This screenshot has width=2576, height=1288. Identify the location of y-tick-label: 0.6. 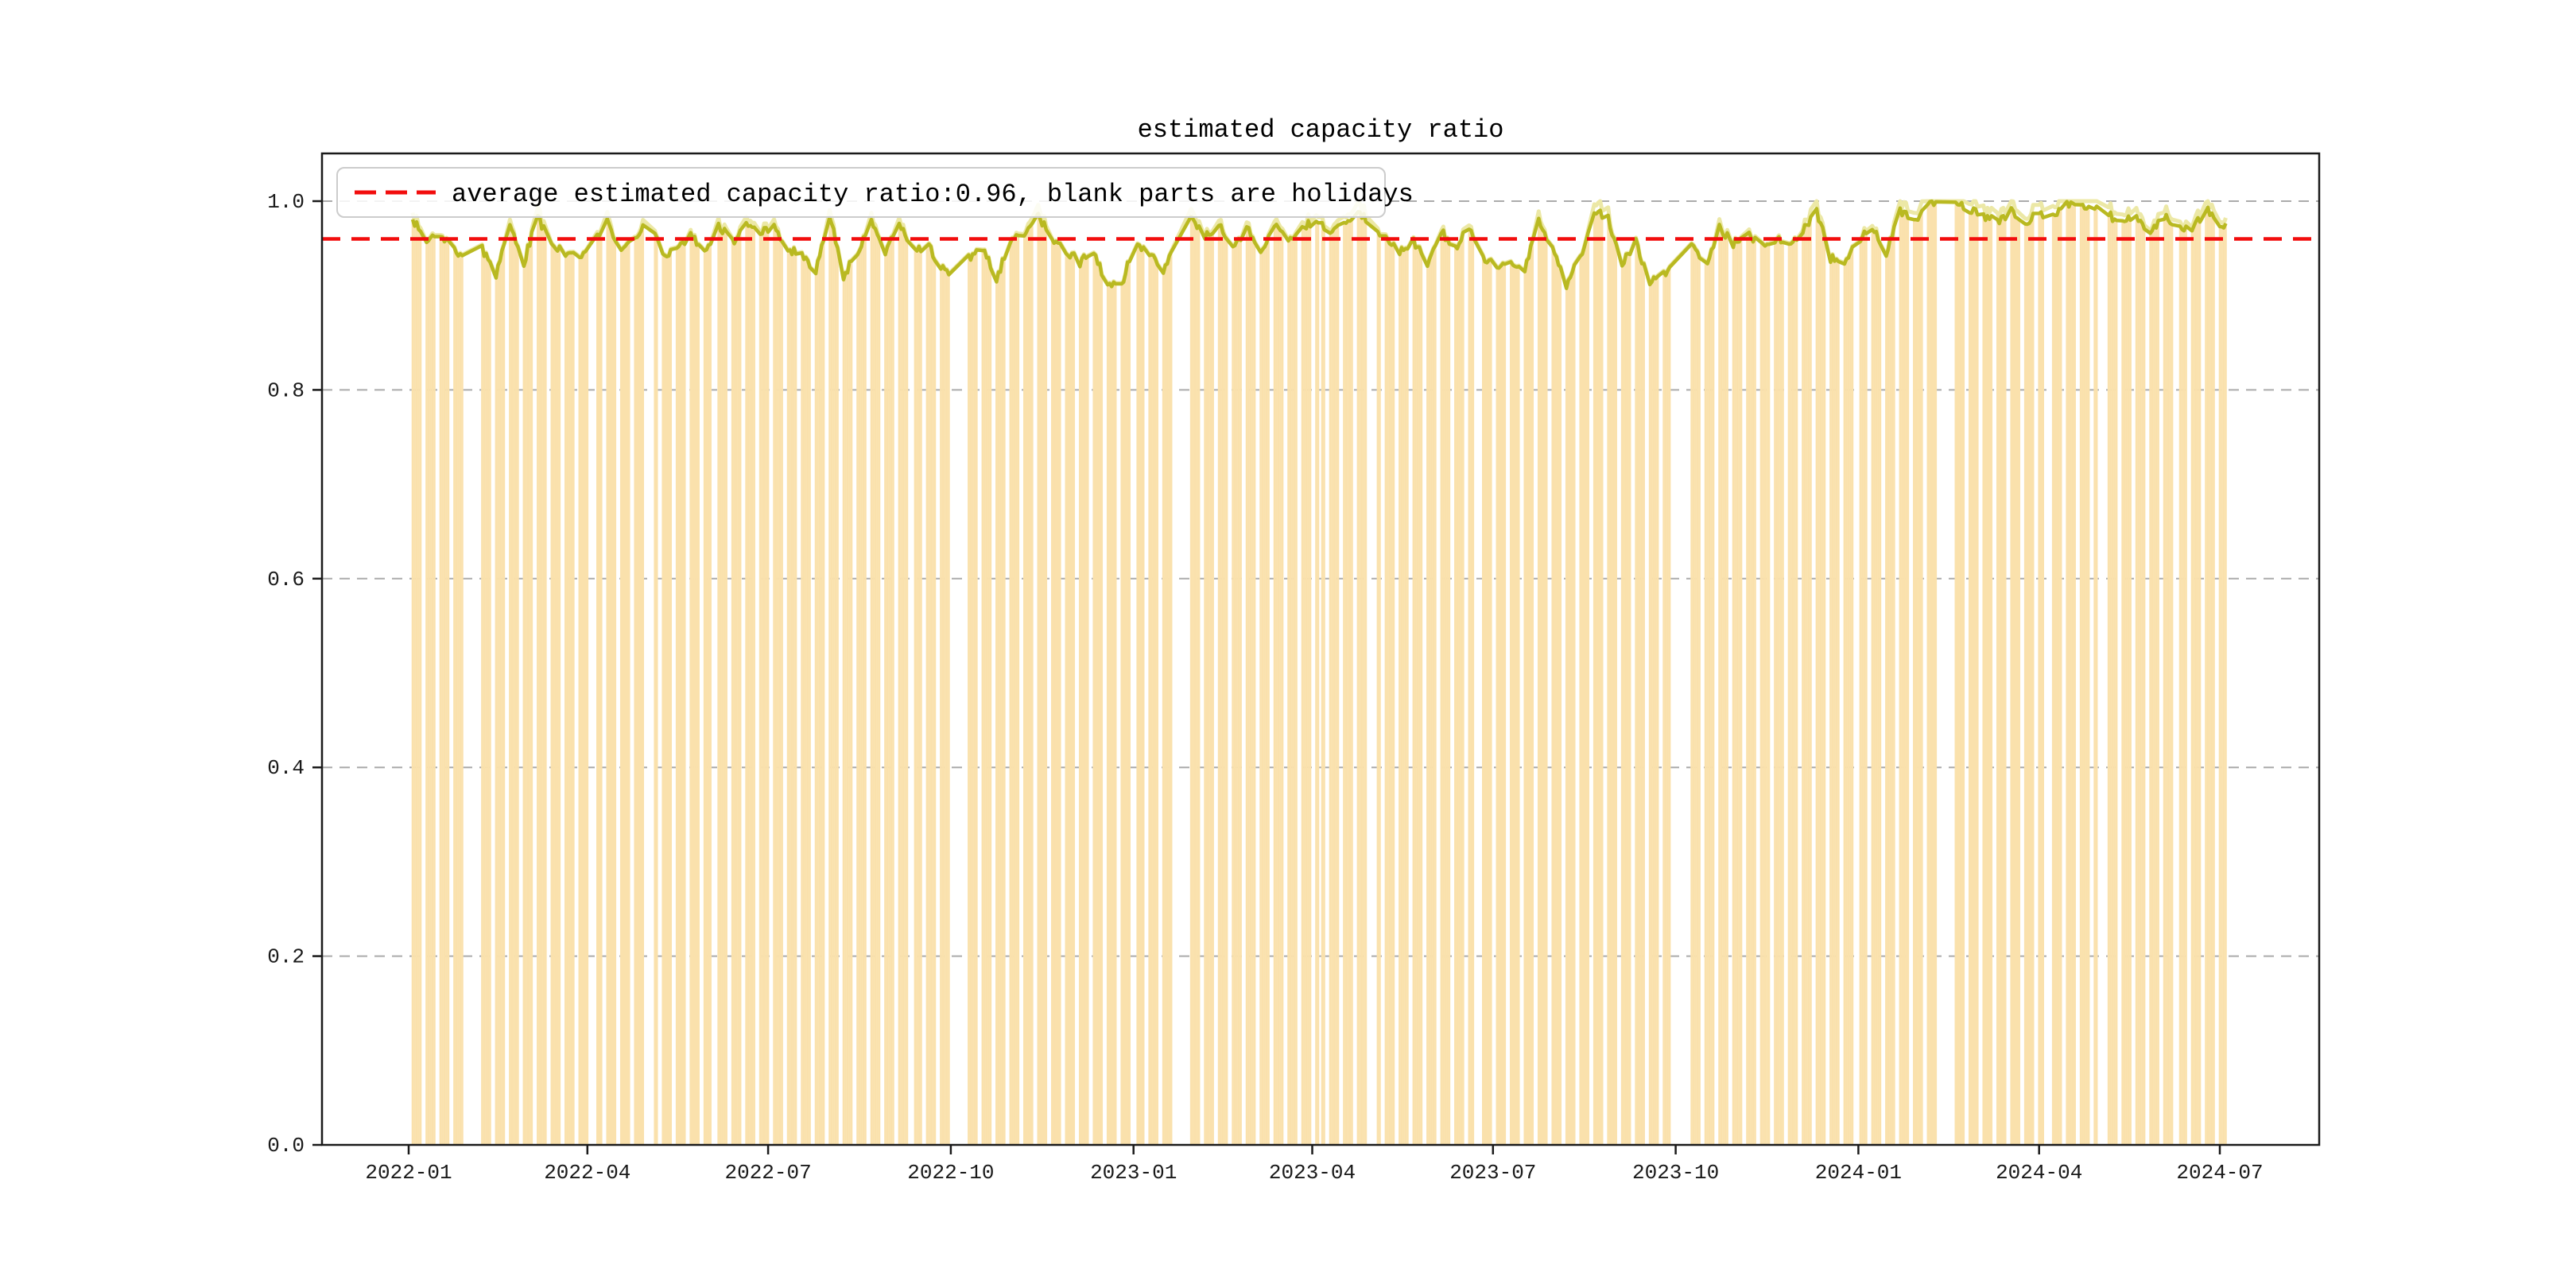
(286, 580).